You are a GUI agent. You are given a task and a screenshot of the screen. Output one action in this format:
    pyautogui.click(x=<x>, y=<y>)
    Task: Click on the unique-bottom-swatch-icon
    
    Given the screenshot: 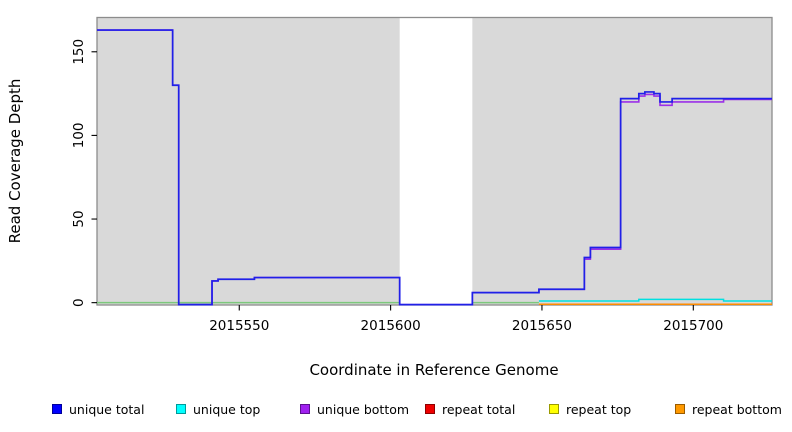 What is the action you would take?
    pyautogui.click(x=305, y=409)
    